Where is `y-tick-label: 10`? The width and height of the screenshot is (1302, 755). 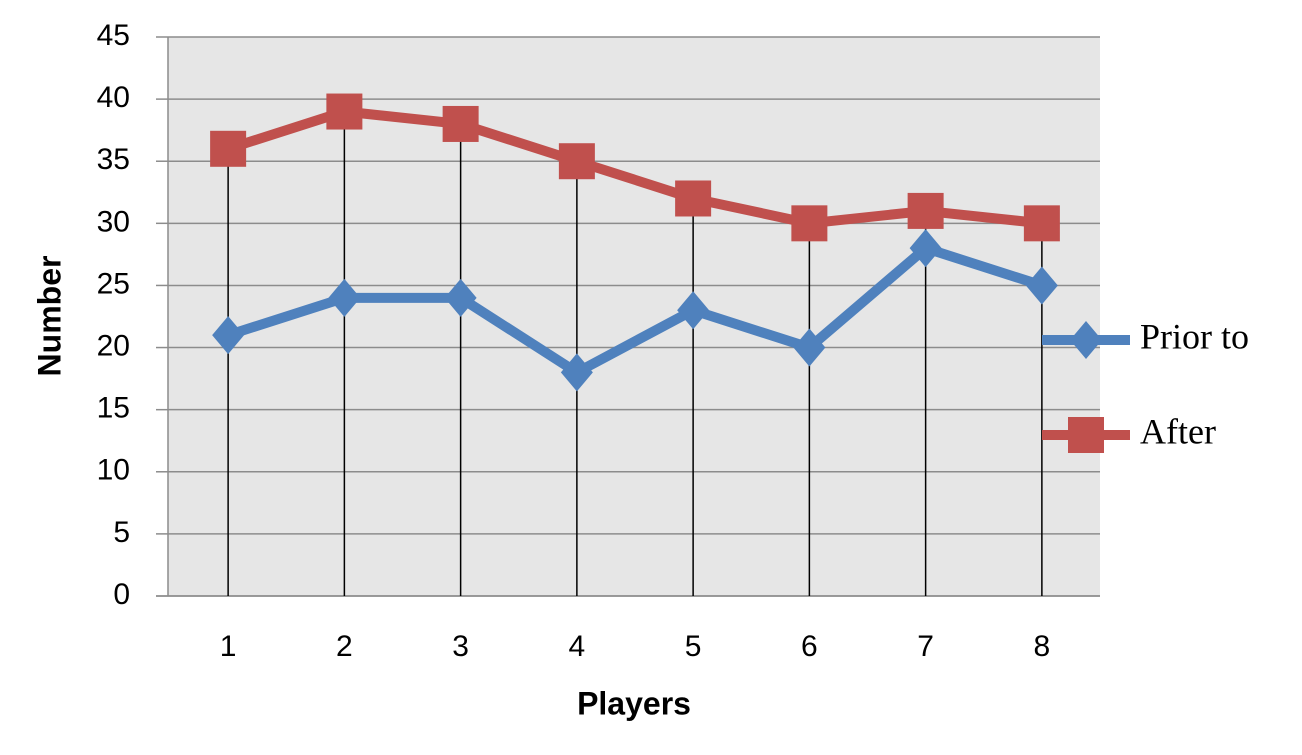 y-tick-label: 10 is located at coordinates (113, 470).